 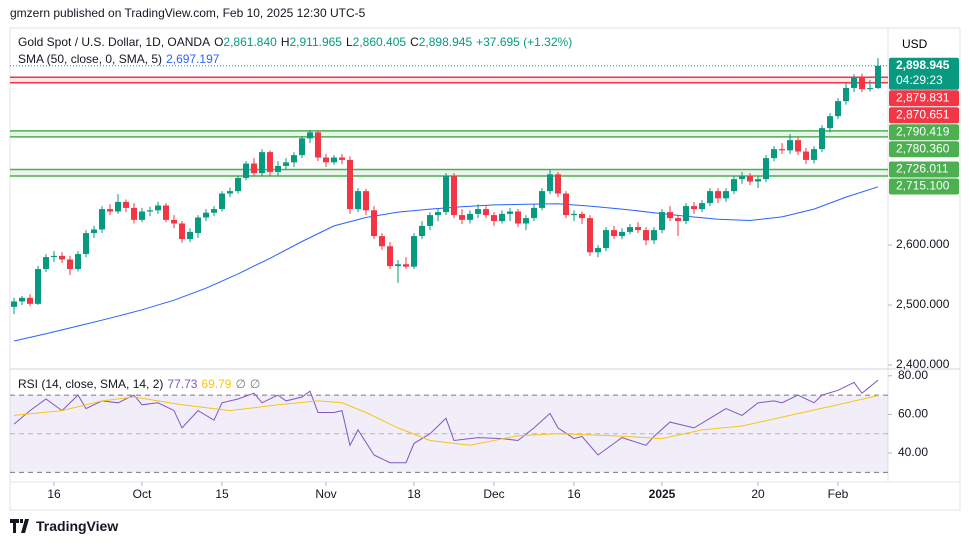 What do you see at coordinates (414, 494) in the screenshot?
I see `x-tick-label: 18` at bounding box center [414, 494].